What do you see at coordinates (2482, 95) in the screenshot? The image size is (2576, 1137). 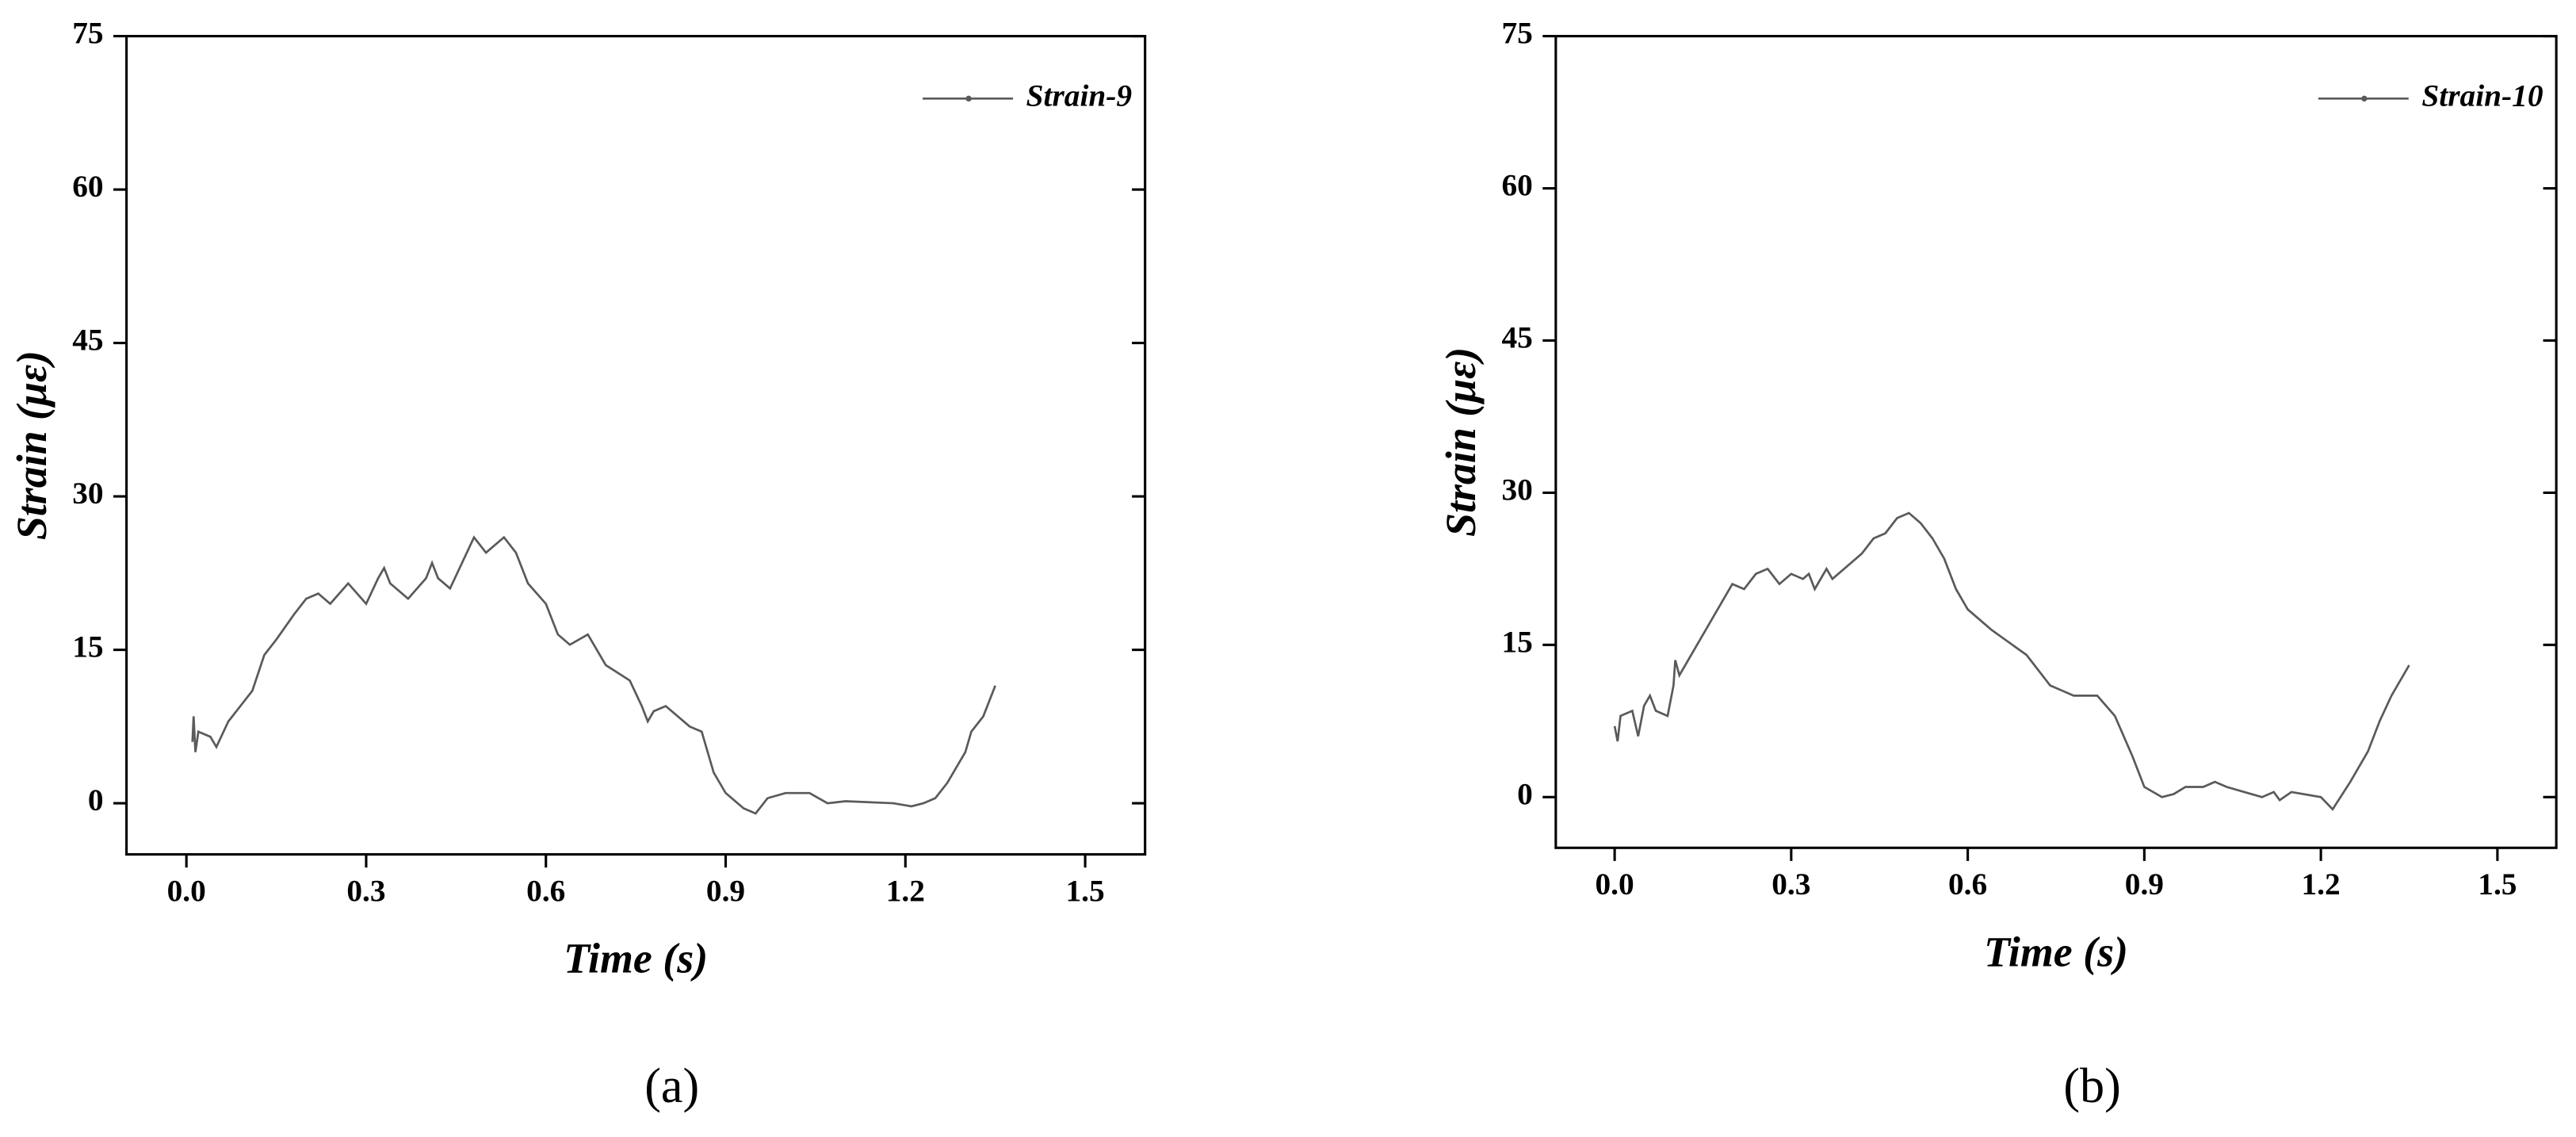 I see `legend-label: Strain-10` at bounding box center [2482, 95].